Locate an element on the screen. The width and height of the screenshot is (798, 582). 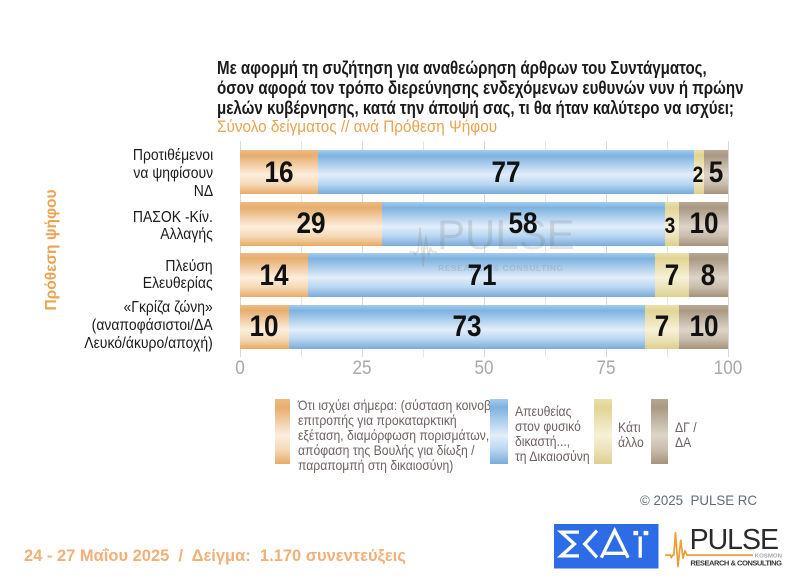
svg-text: KOSMON is located at coordinates (769, 557).